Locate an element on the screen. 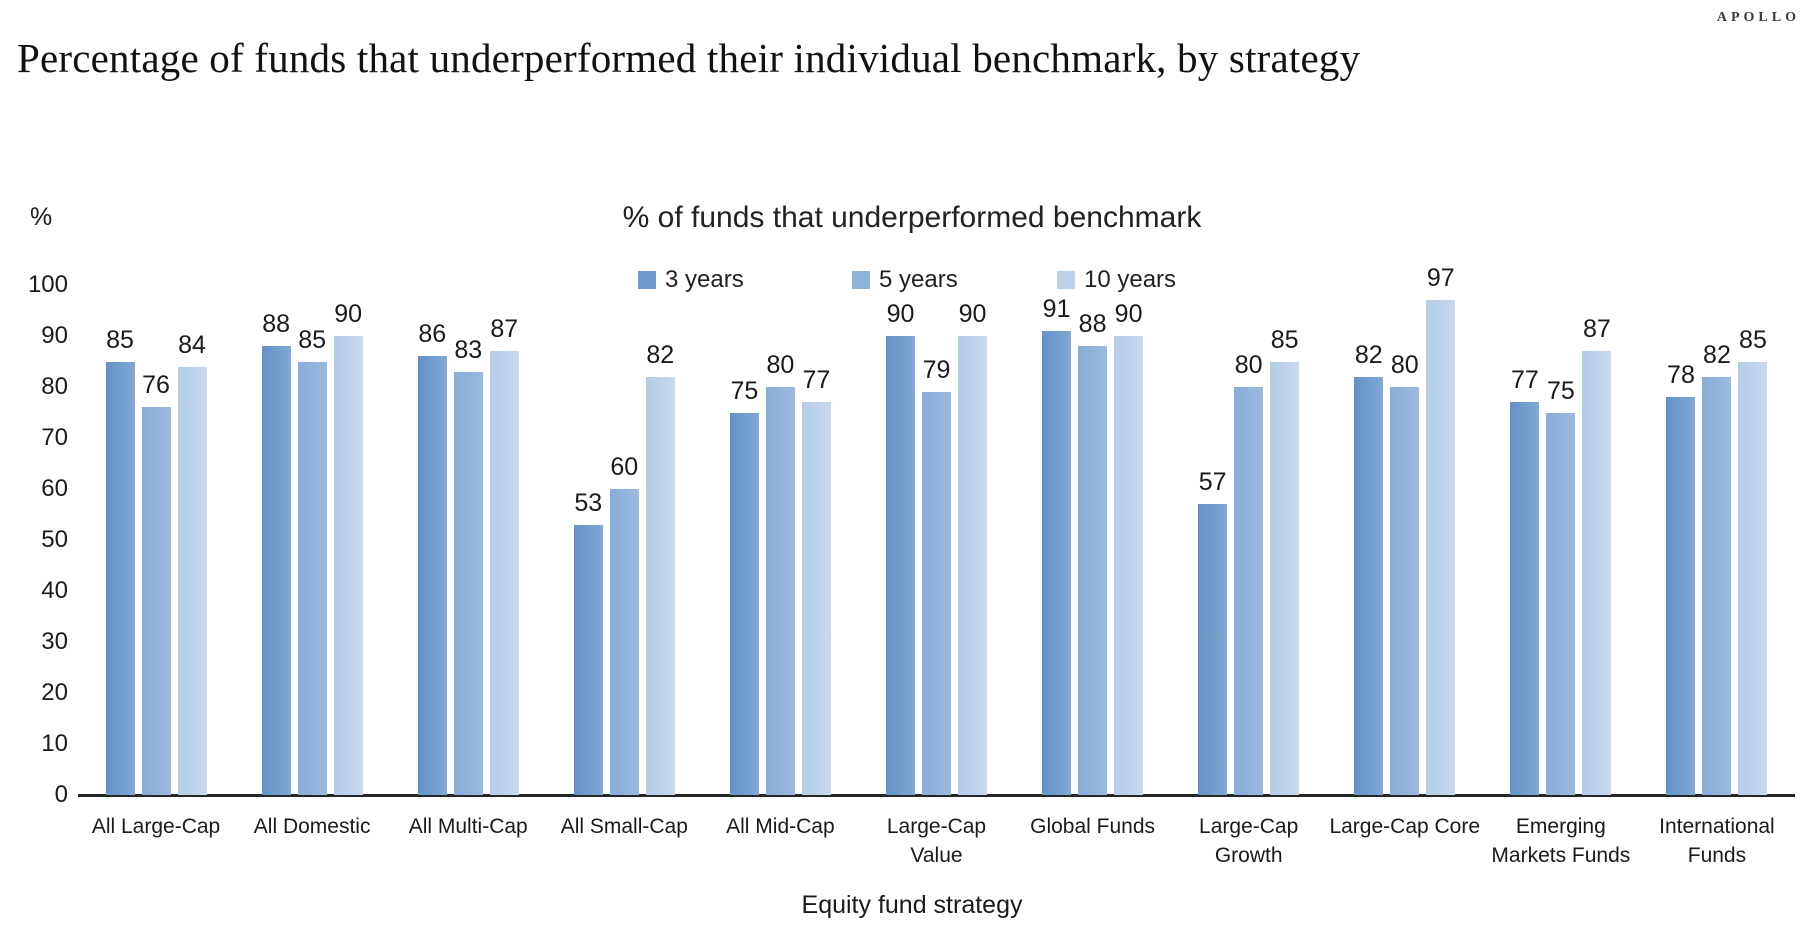  y-tick-label: 90 is located at coordinates (54, 335).